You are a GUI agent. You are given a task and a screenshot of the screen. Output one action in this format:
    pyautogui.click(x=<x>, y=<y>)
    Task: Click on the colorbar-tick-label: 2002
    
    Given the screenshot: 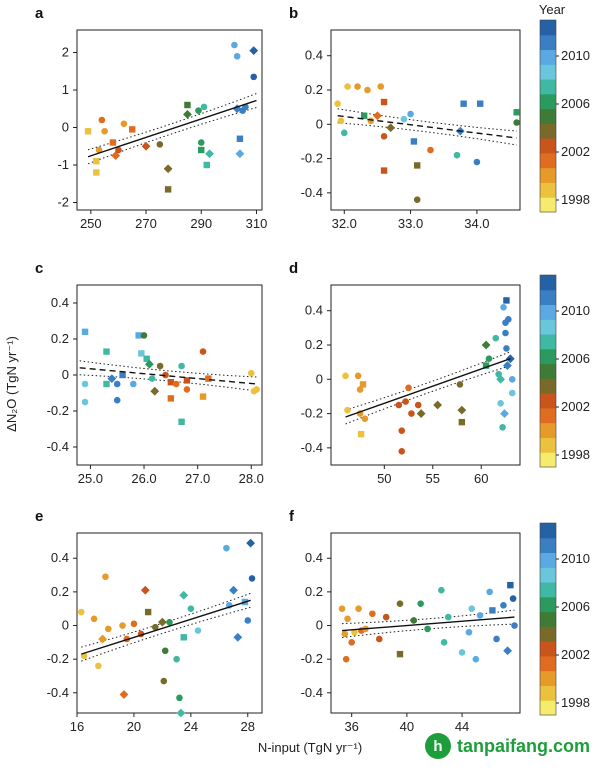 What is the action you would take?
    pyautogui.click(x=575, y=654)
    